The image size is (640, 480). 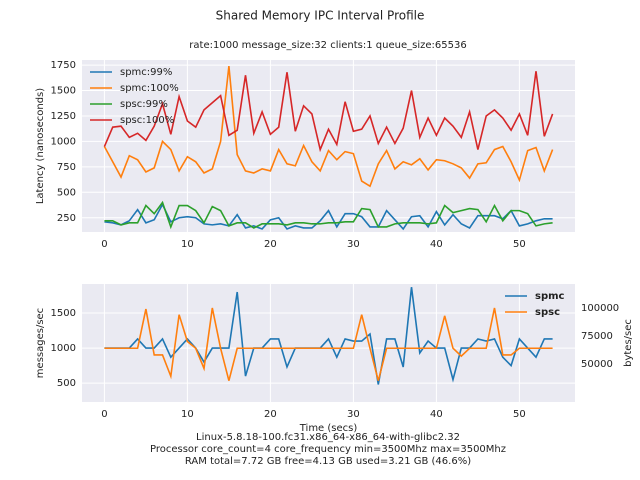 What do you see at coordinates (320, 16) in the screenshot?
I see `figure-title: Shared Memory IPC Interval Profile` at bounding box center [320, 16].